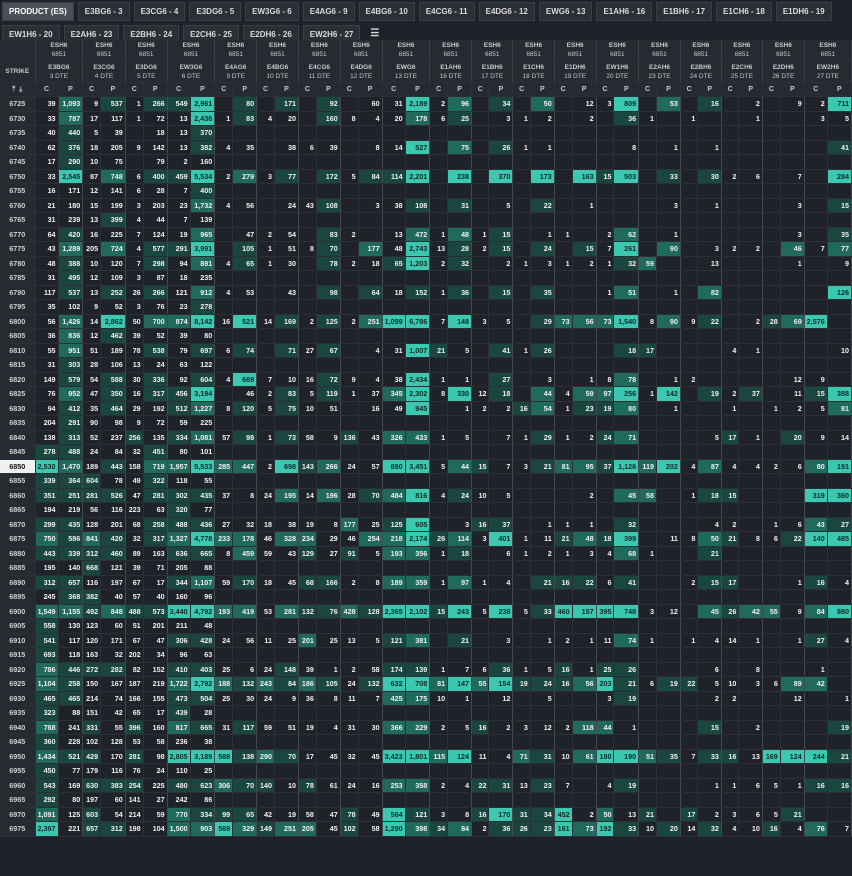 The width and height of the screenshot is (852, 876). What do you see at coordinates (18, 626) in the screenshot?
I see `strike-cell: 6905` at bounding box center [18, 626].